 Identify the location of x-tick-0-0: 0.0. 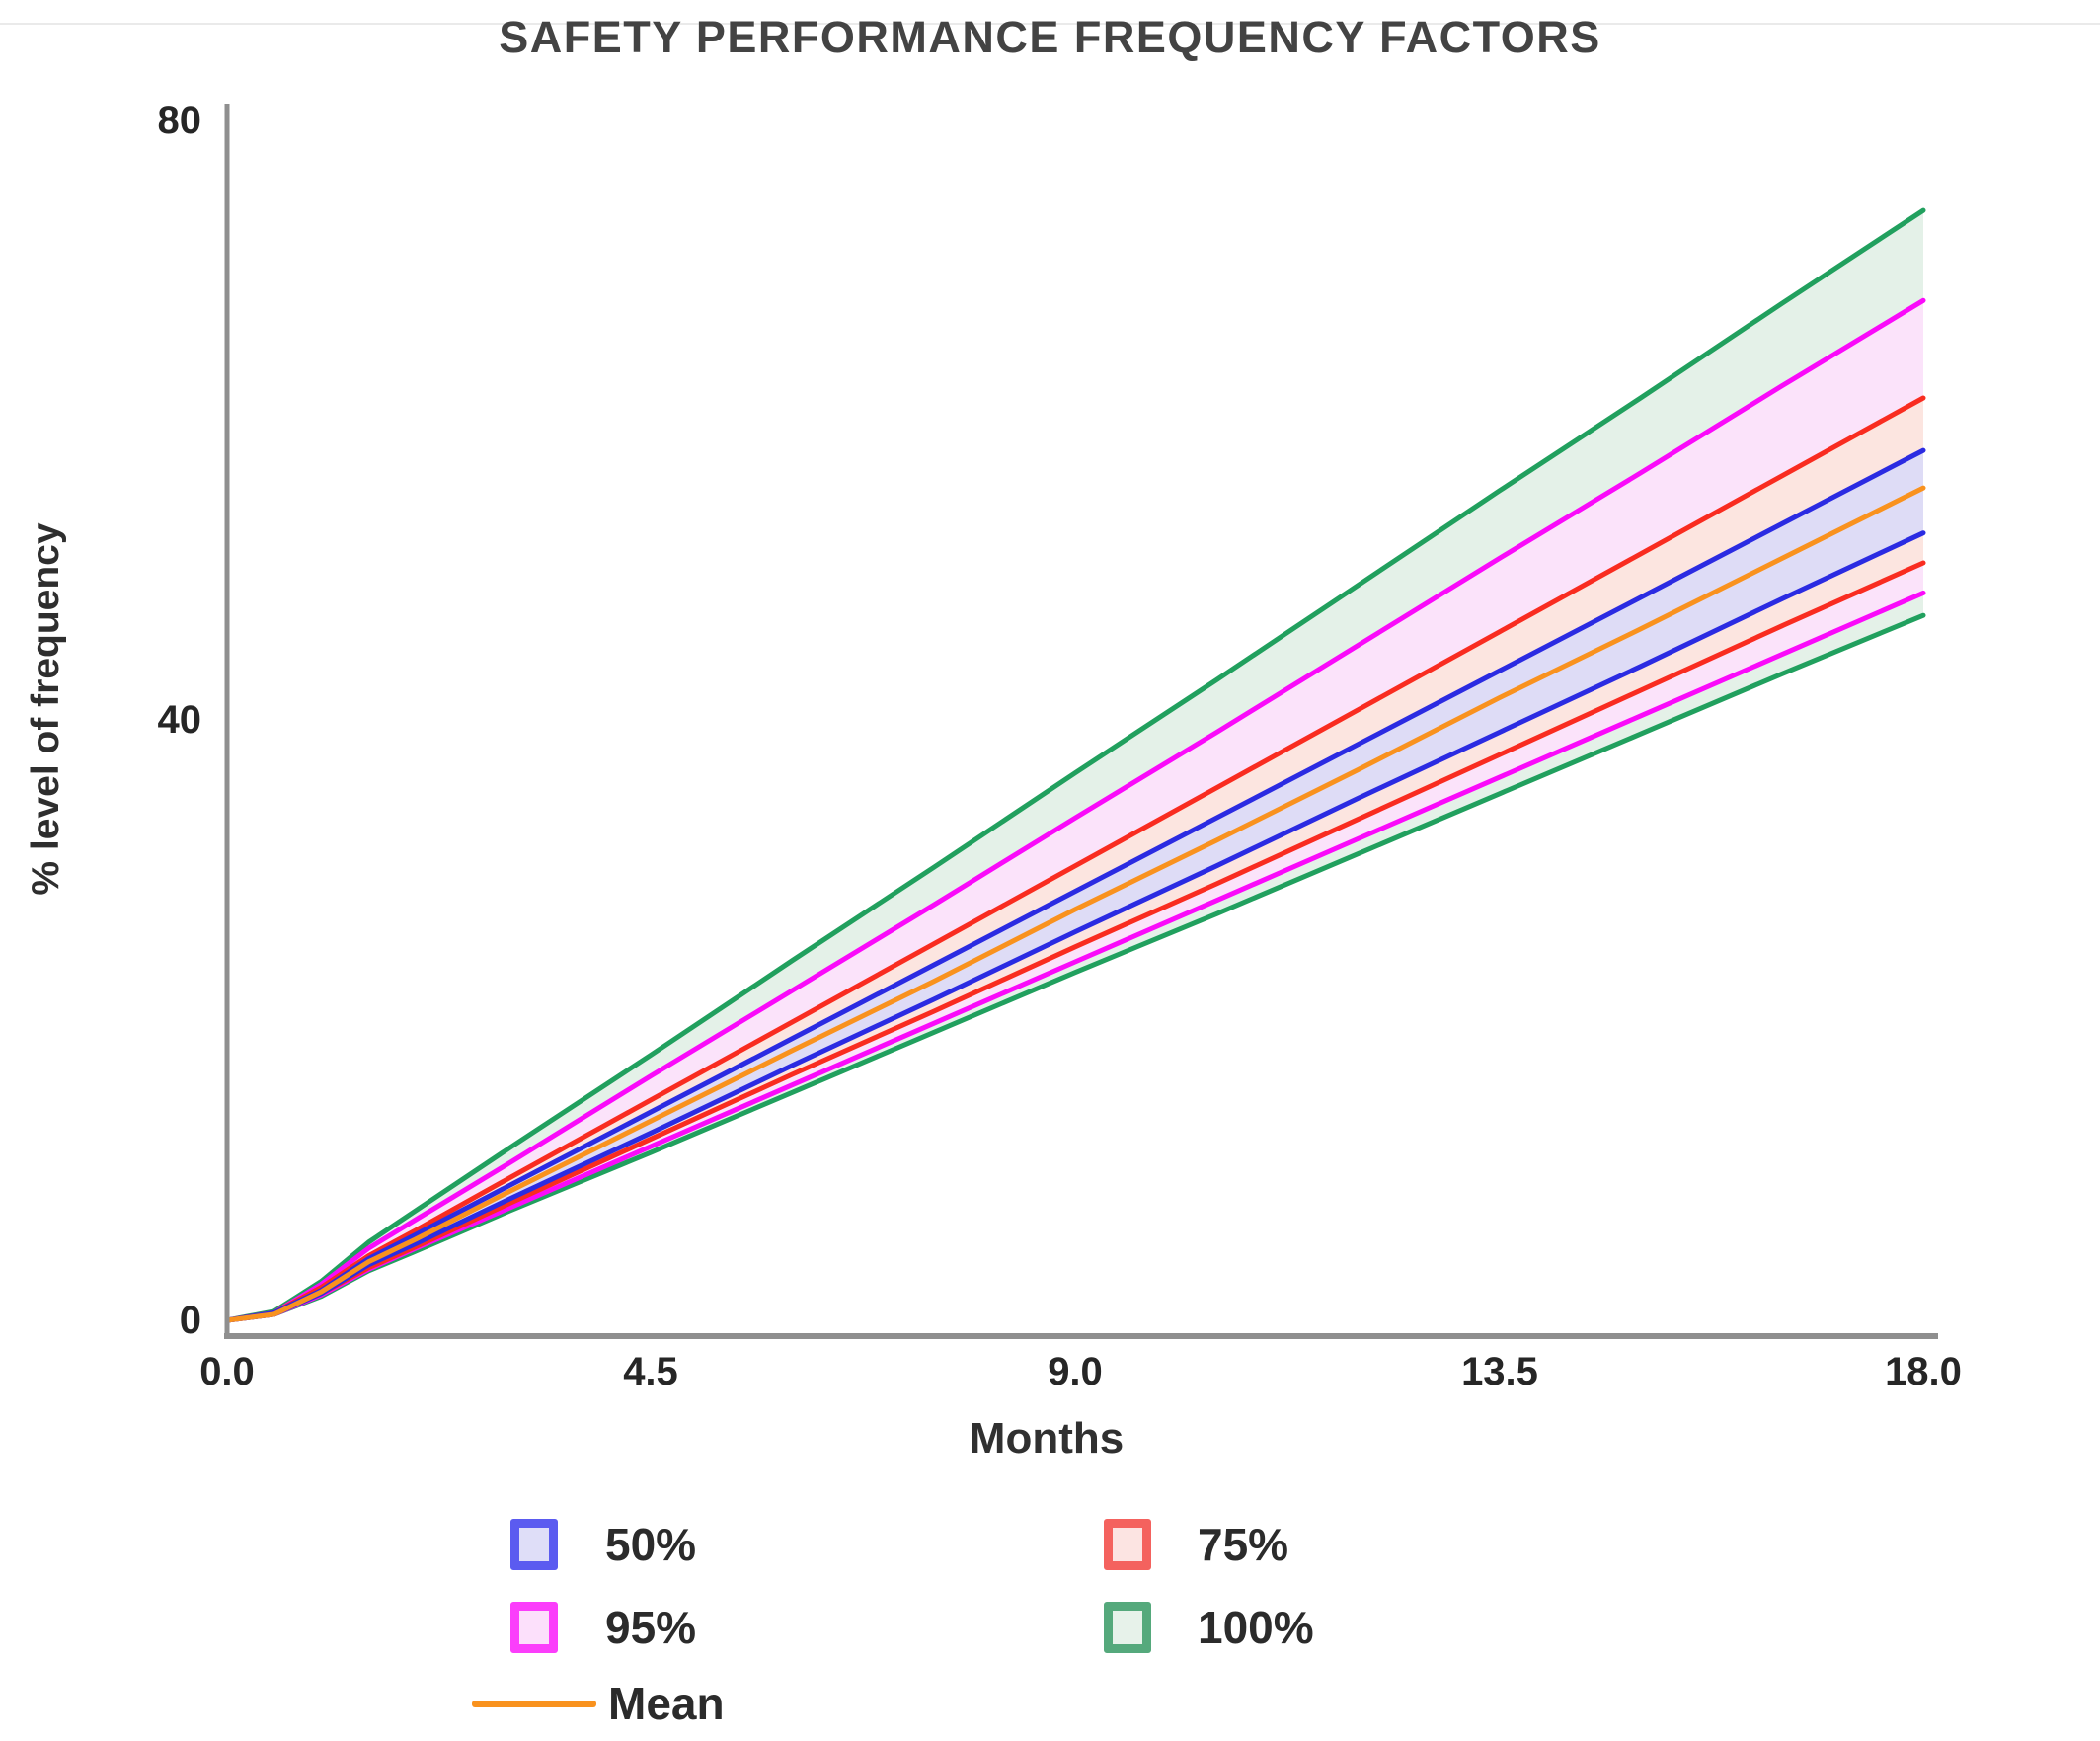
(227, 1371).